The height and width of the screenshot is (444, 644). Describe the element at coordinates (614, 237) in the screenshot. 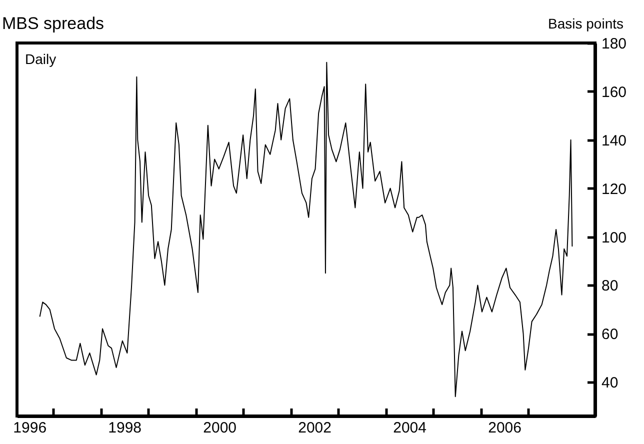

I see `y-tick-label: 100` at that location.